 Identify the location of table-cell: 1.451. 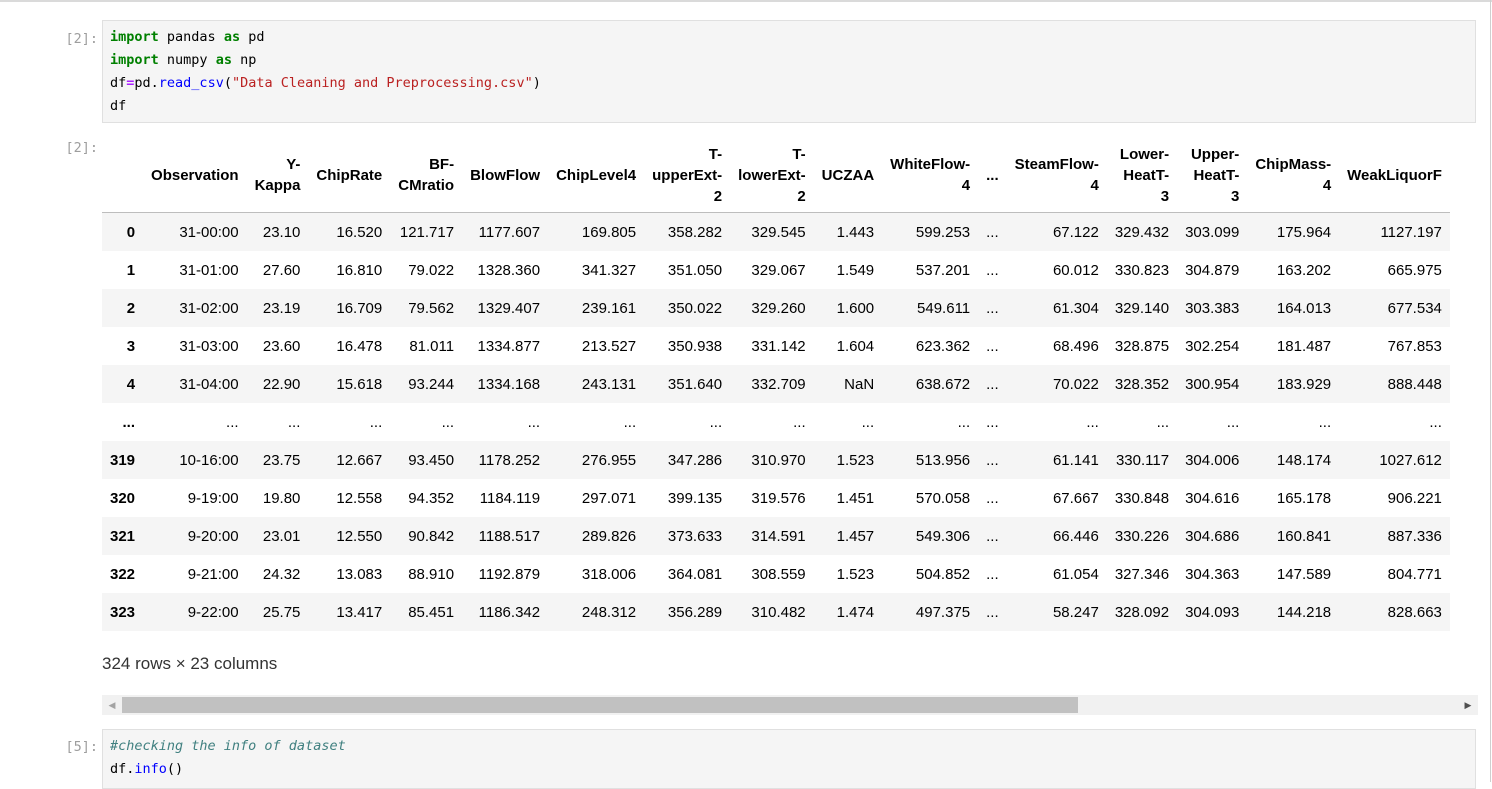
(855, 498).